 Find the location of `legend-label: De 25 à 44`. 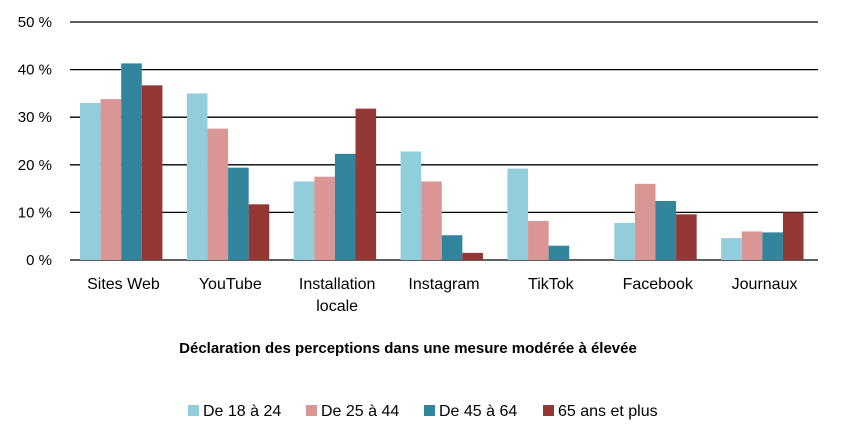

legend-label: De 25 à 44 is located at coordinates (360, 411).